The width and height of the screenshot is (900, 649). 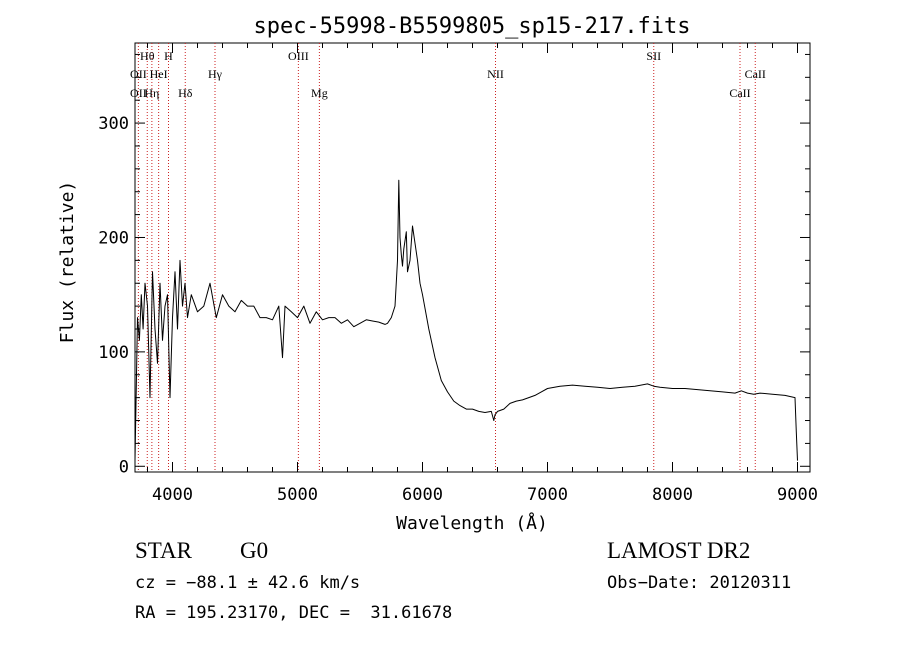 I want to click on y-tick-label: 300, so click(x=113, y=124).